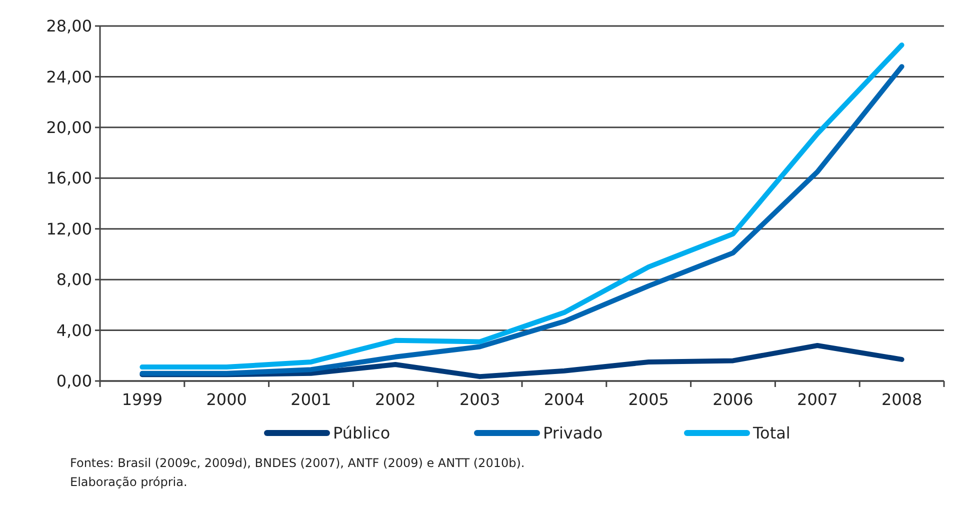 The image size is (972, 506). What do you see at coordinates (395, 399) in the screenshot?
I see `x-tick-label: 2002` at bounding box center [395, 399].